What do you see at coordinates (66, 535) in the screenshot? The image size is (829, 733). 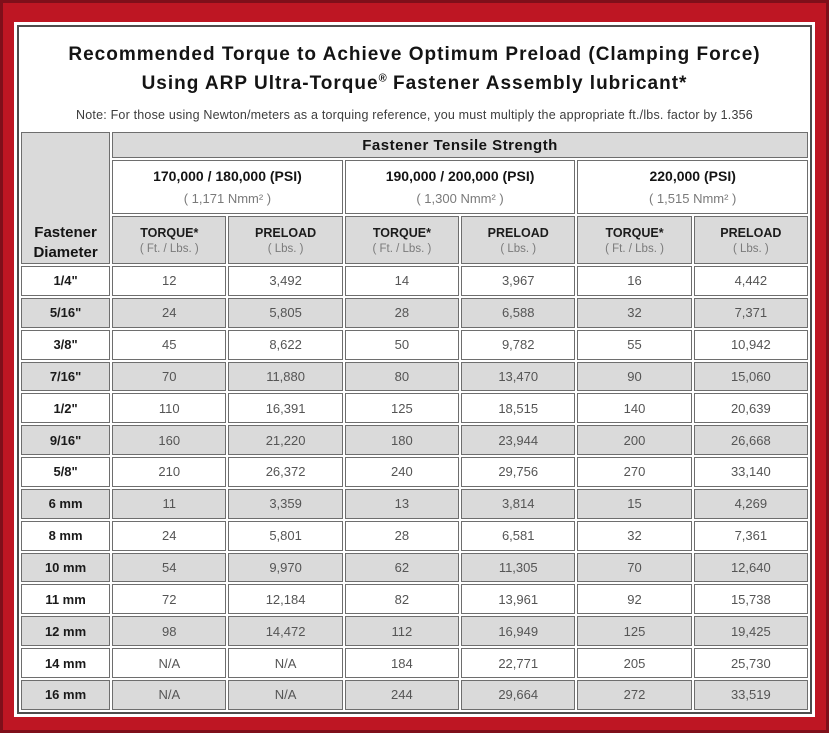 I see `fastener-diameter-cell: 8 mm` at bounding box center [66, 535].